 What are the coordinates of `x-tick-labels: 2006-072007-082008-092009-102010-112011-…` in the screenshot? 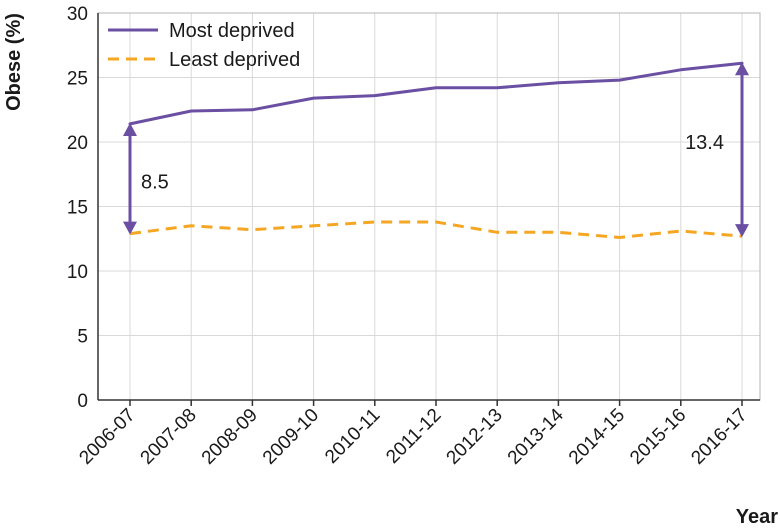 It's located at (413, 436).